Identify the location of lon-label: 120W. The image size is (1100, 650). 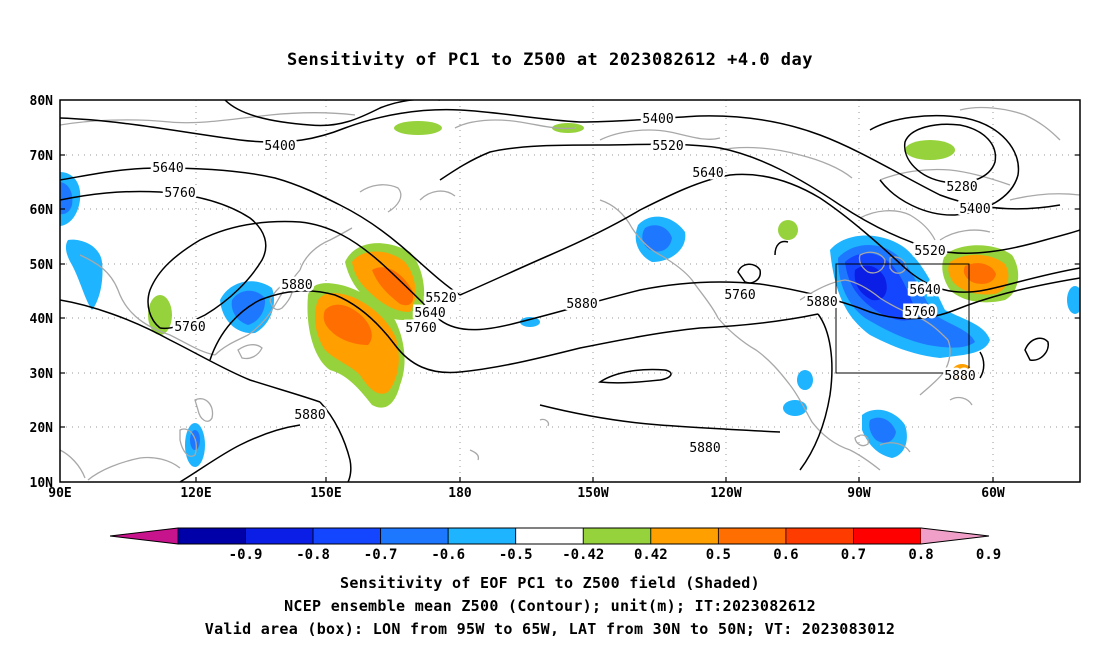
(725, 493).